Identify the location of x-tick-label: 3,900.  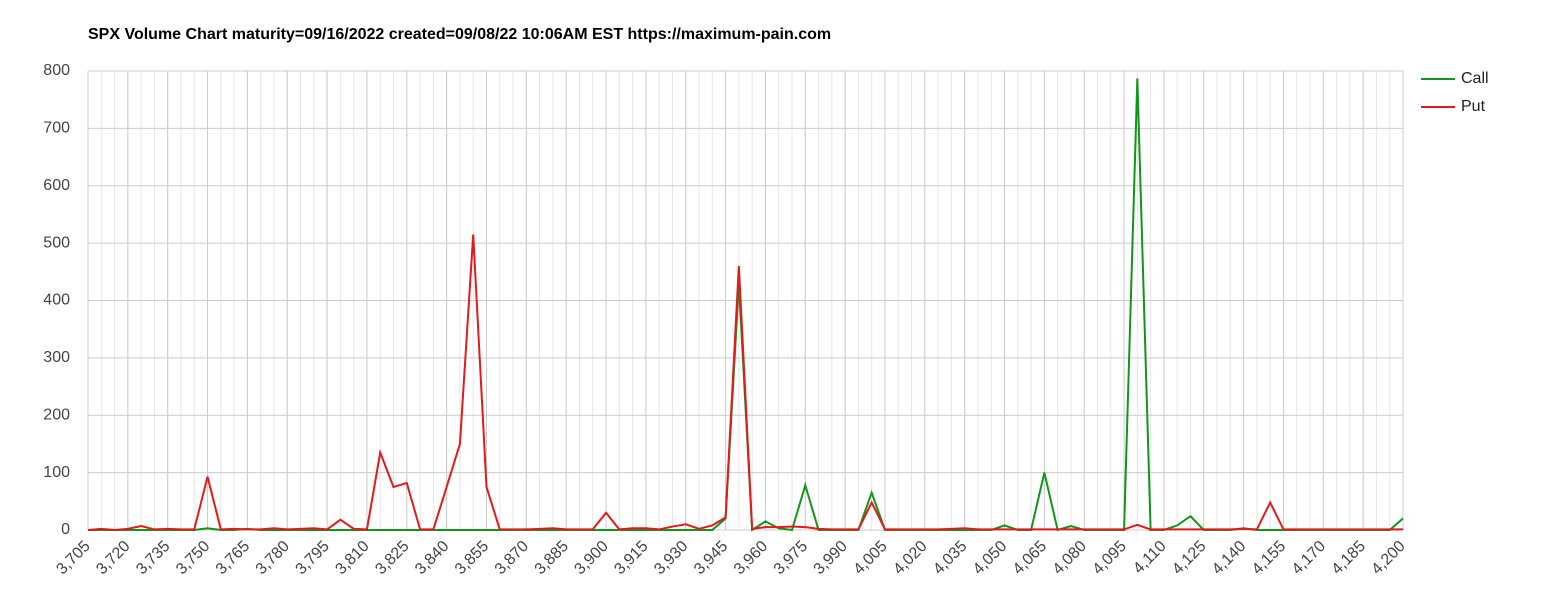
(592, 558).